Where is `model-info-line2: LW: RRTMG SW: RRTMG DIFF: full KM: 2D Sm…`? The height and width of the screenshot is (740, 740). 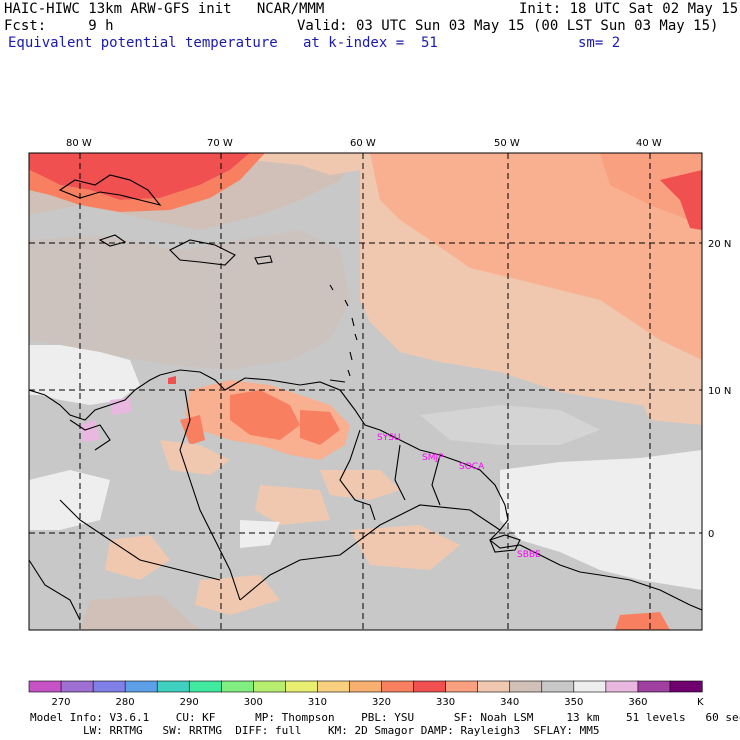
model-info-line2: LW: RRTMG SW: RRTMG DIFF: full KM: 2D Sm… is located at coordinates (315, 730).